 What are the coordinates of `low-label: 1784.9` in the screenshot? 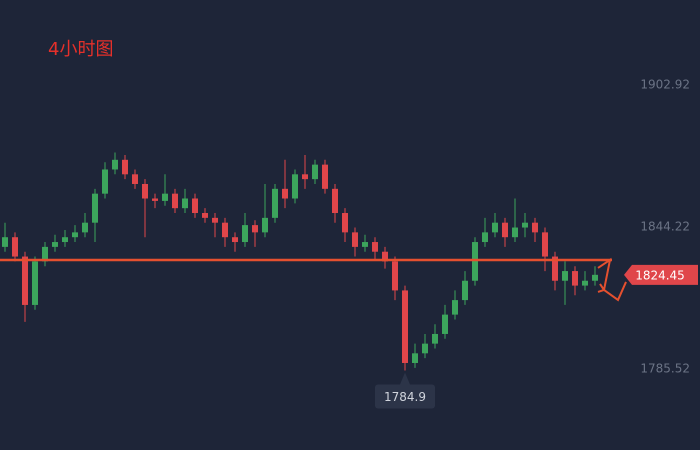 It's located at (405, 397).